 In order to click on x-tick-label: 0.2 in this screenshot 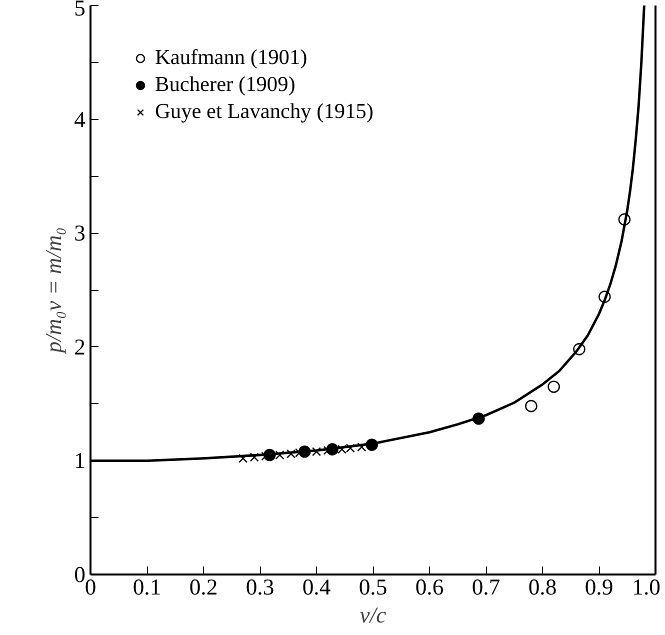, I will do `click(203, 587)`.